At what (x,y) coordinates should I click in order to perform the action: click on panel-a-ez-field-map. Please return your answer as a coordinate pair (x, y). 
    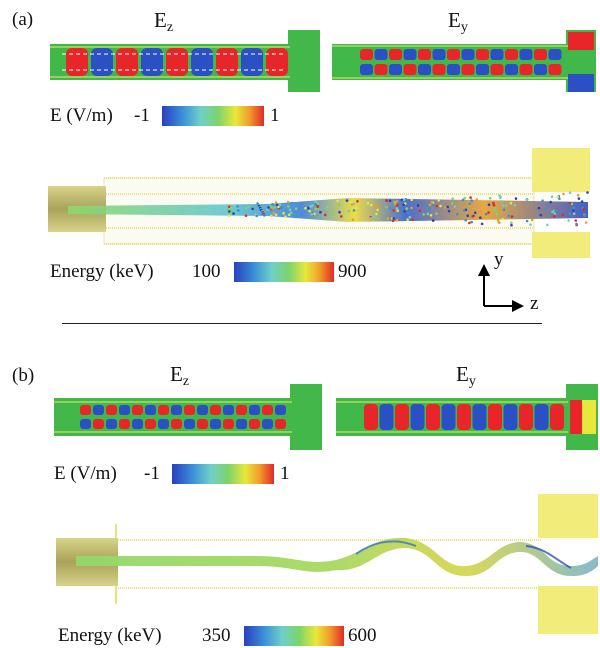
    Looking at the image, I should click on (185, 61).